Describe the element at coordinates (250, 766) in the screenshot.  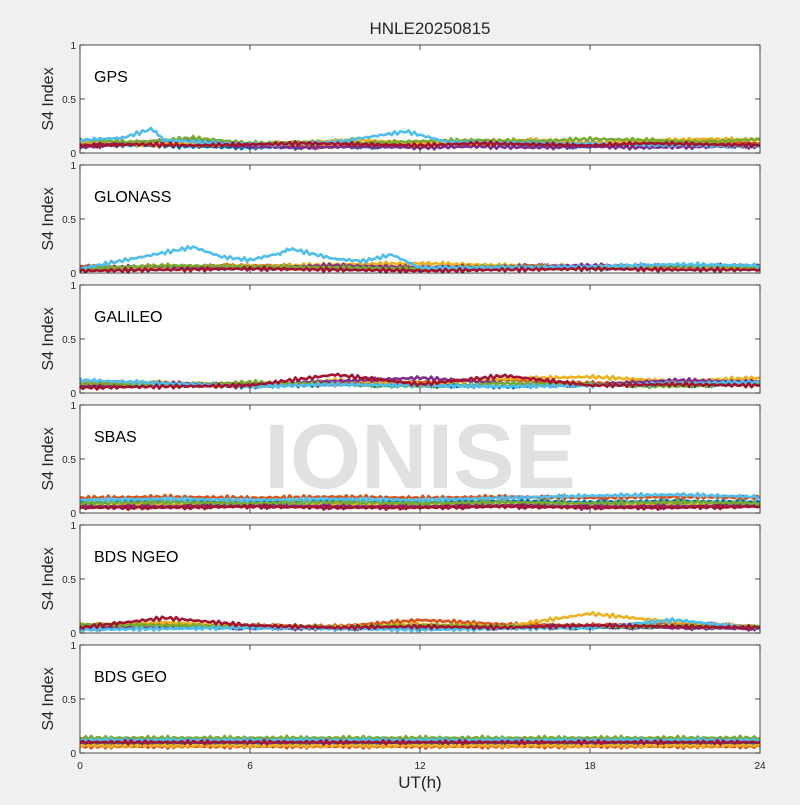
I see `x-tick-label: 6` at that location.